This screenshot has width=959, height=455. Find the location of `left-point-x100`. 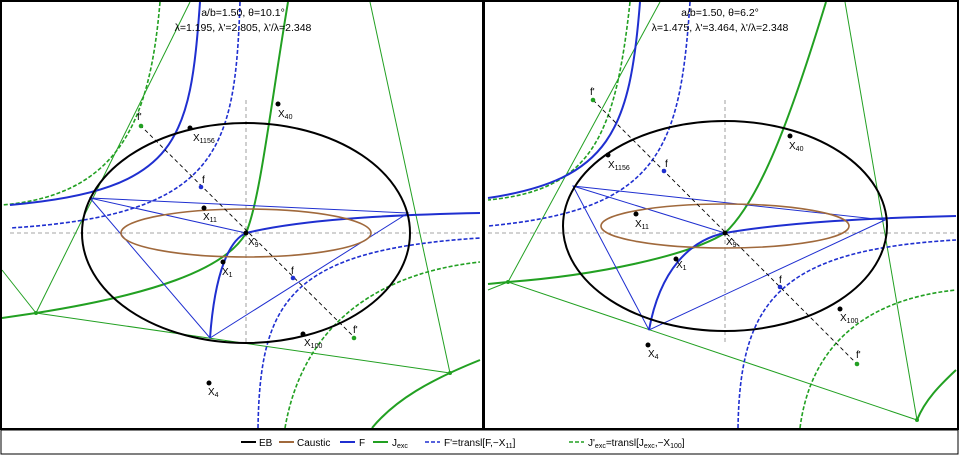

left-point-x100 is located at coordinates (303, 334).